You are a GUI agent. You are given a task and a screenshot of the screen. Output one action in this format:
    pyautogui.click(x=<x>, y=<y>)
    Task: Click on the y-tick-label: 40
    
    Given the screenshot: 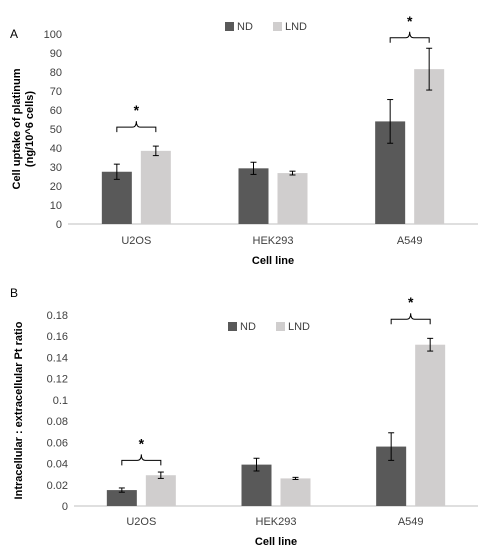 What is the action you would take?
    pyautogui.click(x=56, y=149)
    